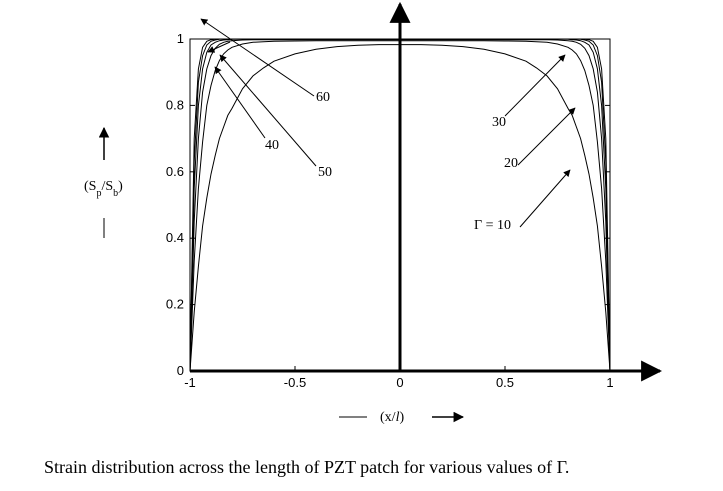 This screenshot has height=491, width=723. I want to click on annotation-50: 50, so click(325, 172).